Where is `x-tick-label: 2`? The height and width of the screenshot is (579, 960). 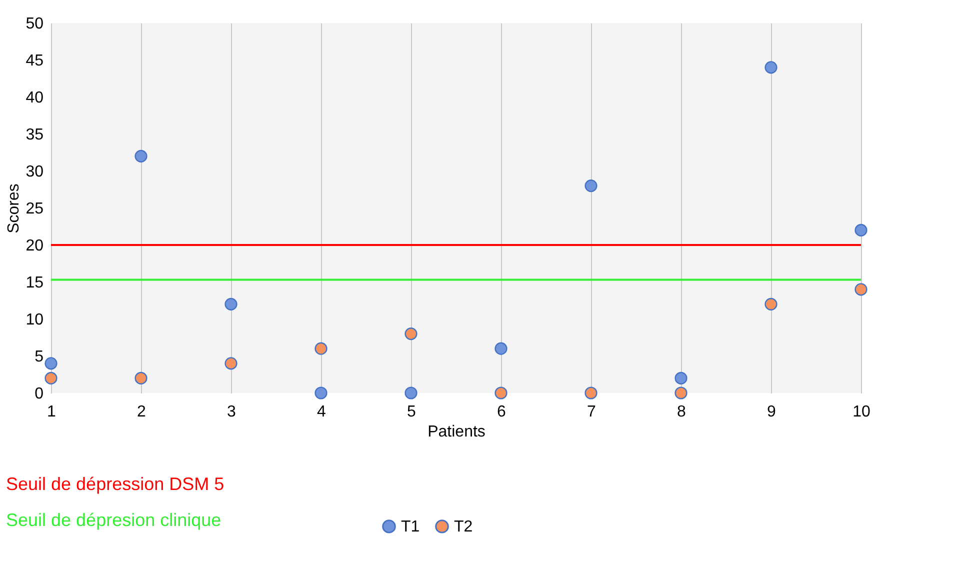
x-tick-label: 2 is located at coordinates (141, 412).